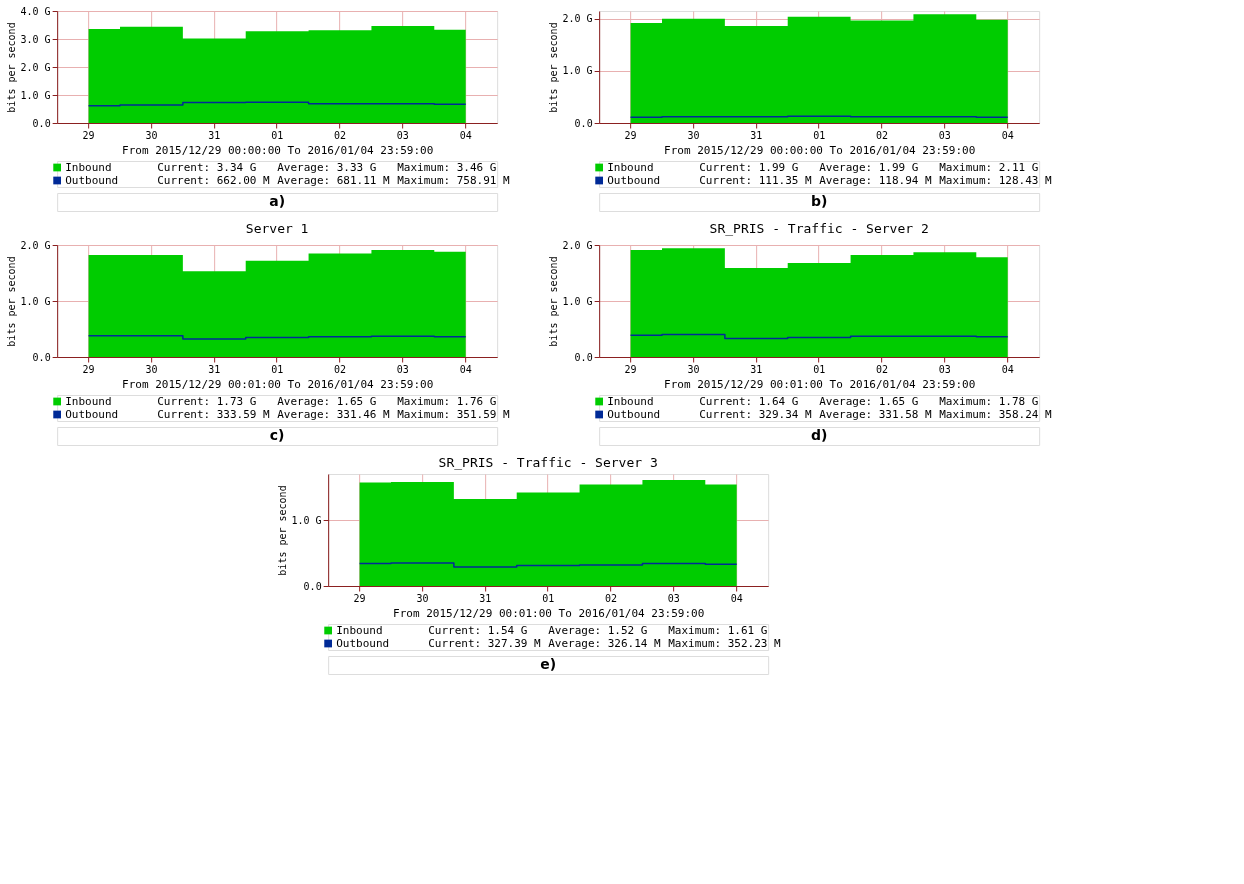  Describe the element at coordinates (447, 167) in the screenshot. I see `text: Maximum: 3.46 G` at that location.